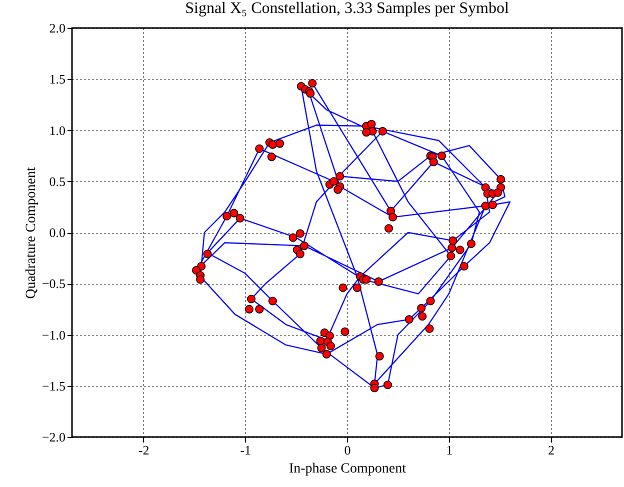 The width and height of the screenshot is (624, 487). What do you see at coordinates (54, 284) in the screenshot?
I see `y-tick-label: −0.5` at bounding box center [54, 284].